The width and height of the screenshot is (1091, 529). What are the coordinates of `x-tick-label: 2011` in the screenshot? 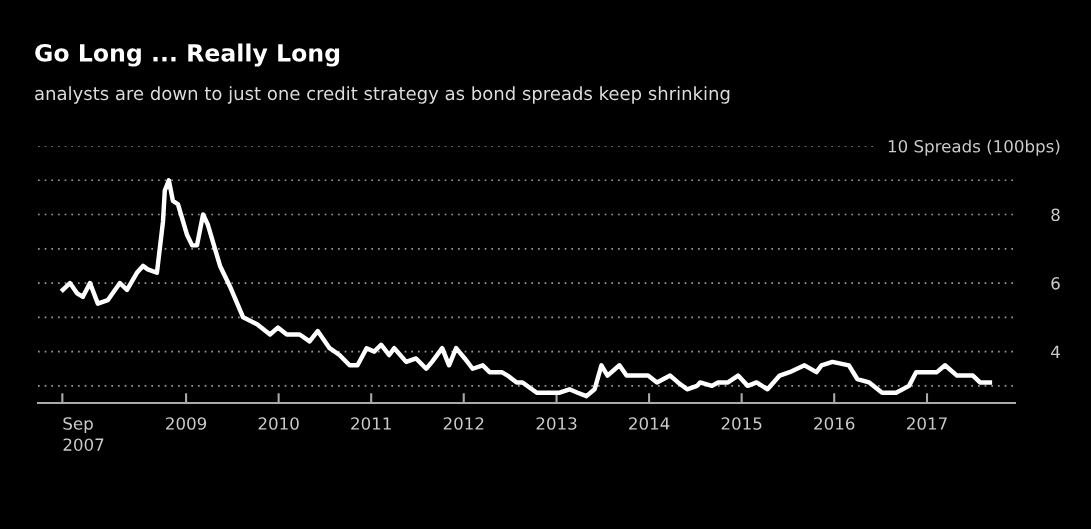 It's located at (371, 423).